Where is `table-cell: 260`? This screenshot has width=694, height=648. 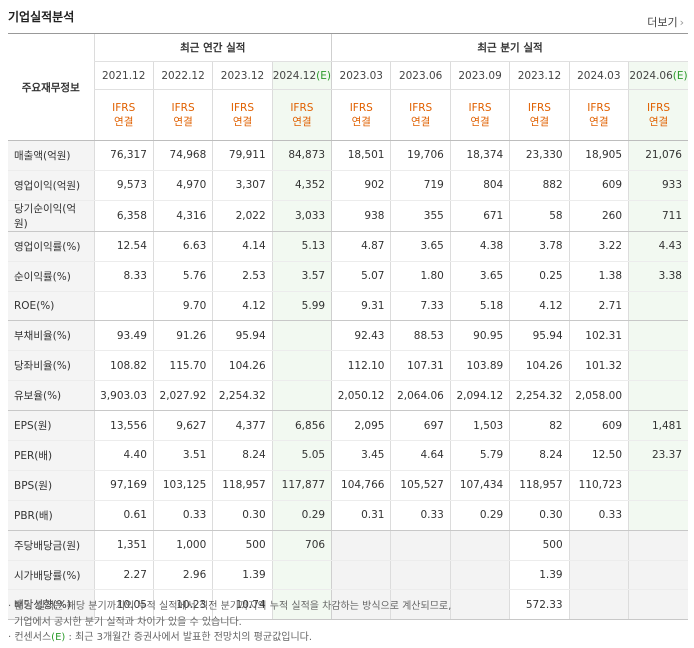 table-cell: 260 is located at coordinates (598, 216).